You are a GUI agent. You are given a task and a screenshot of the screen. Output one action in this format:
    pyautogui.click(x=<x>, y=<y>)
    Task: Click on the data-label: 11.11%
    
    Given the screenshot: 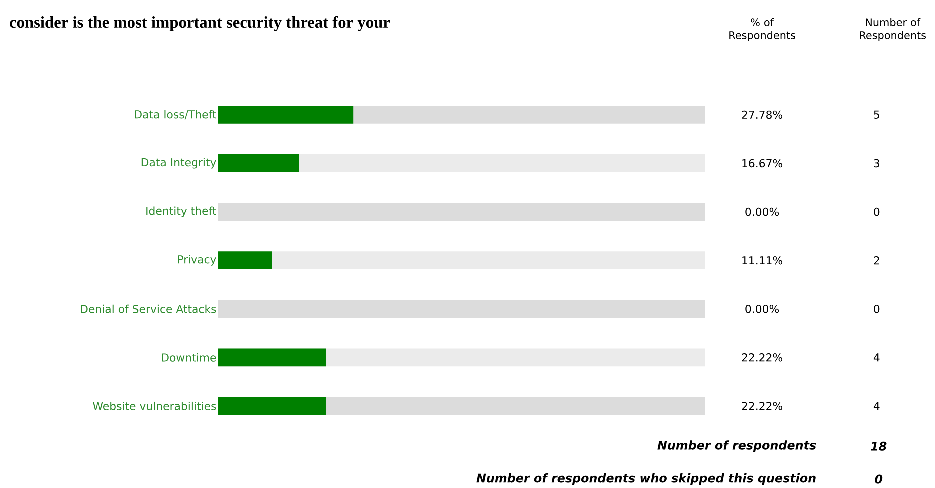 What is the action you would take?
    pyautogui.click(x=762, y=260)
    